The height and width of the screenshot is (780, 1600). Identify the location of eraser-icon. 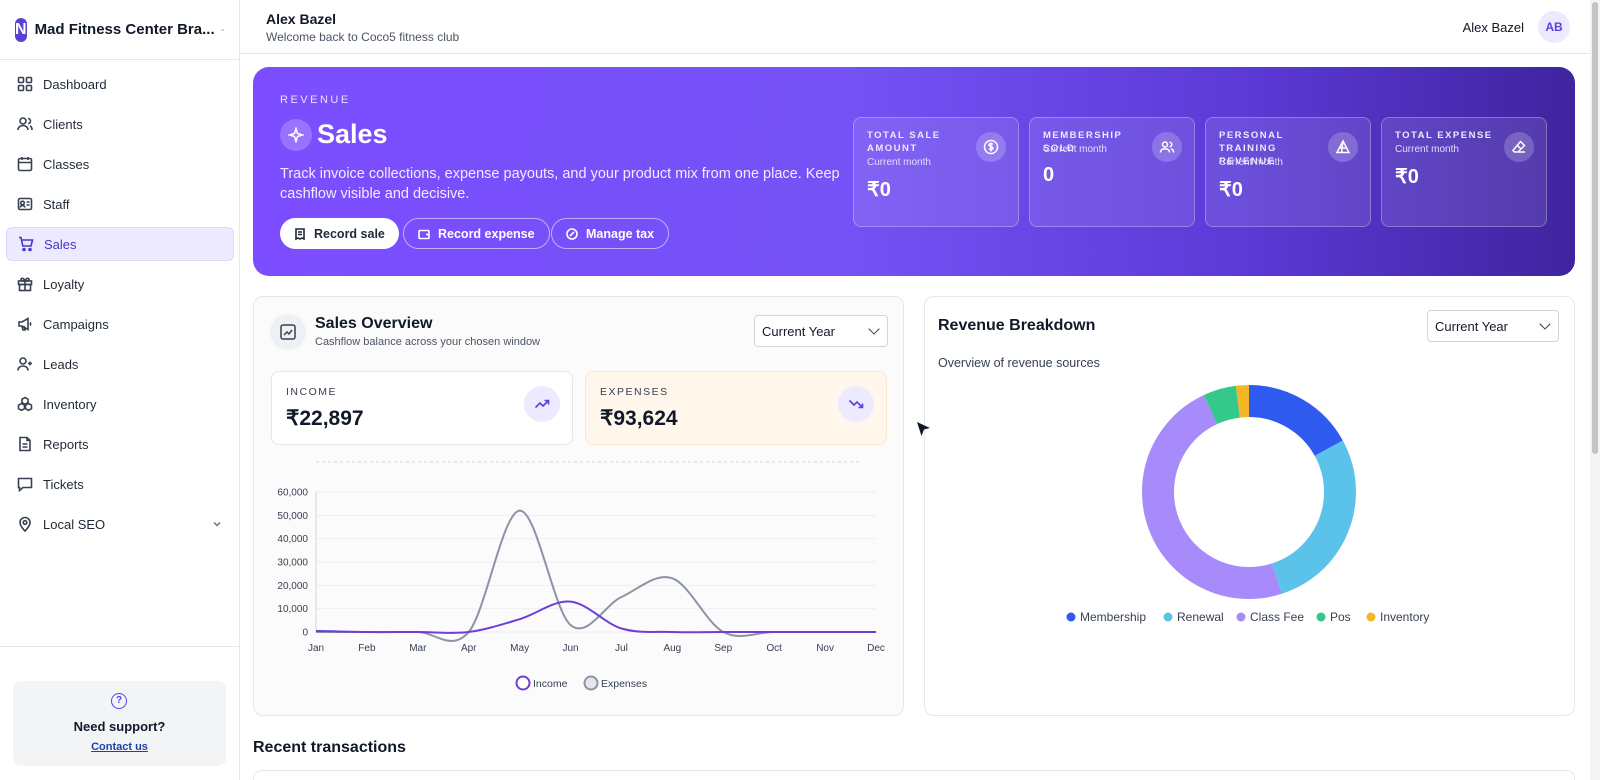
(1519, 147).